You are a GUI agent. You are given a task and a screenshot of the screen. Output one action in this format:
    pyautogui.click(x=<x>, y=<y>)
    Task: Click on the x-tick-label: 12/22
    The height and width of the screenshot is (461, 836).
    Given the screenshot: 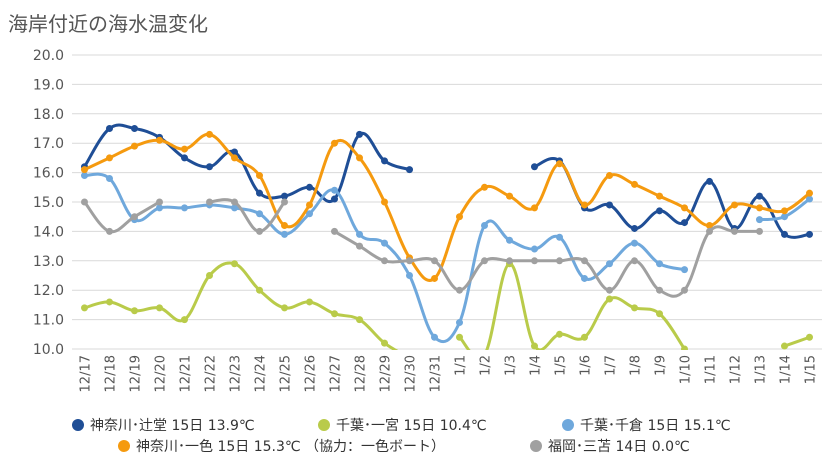 What is the action you would take?
    pyautogui.click(x=211, y=373)
    